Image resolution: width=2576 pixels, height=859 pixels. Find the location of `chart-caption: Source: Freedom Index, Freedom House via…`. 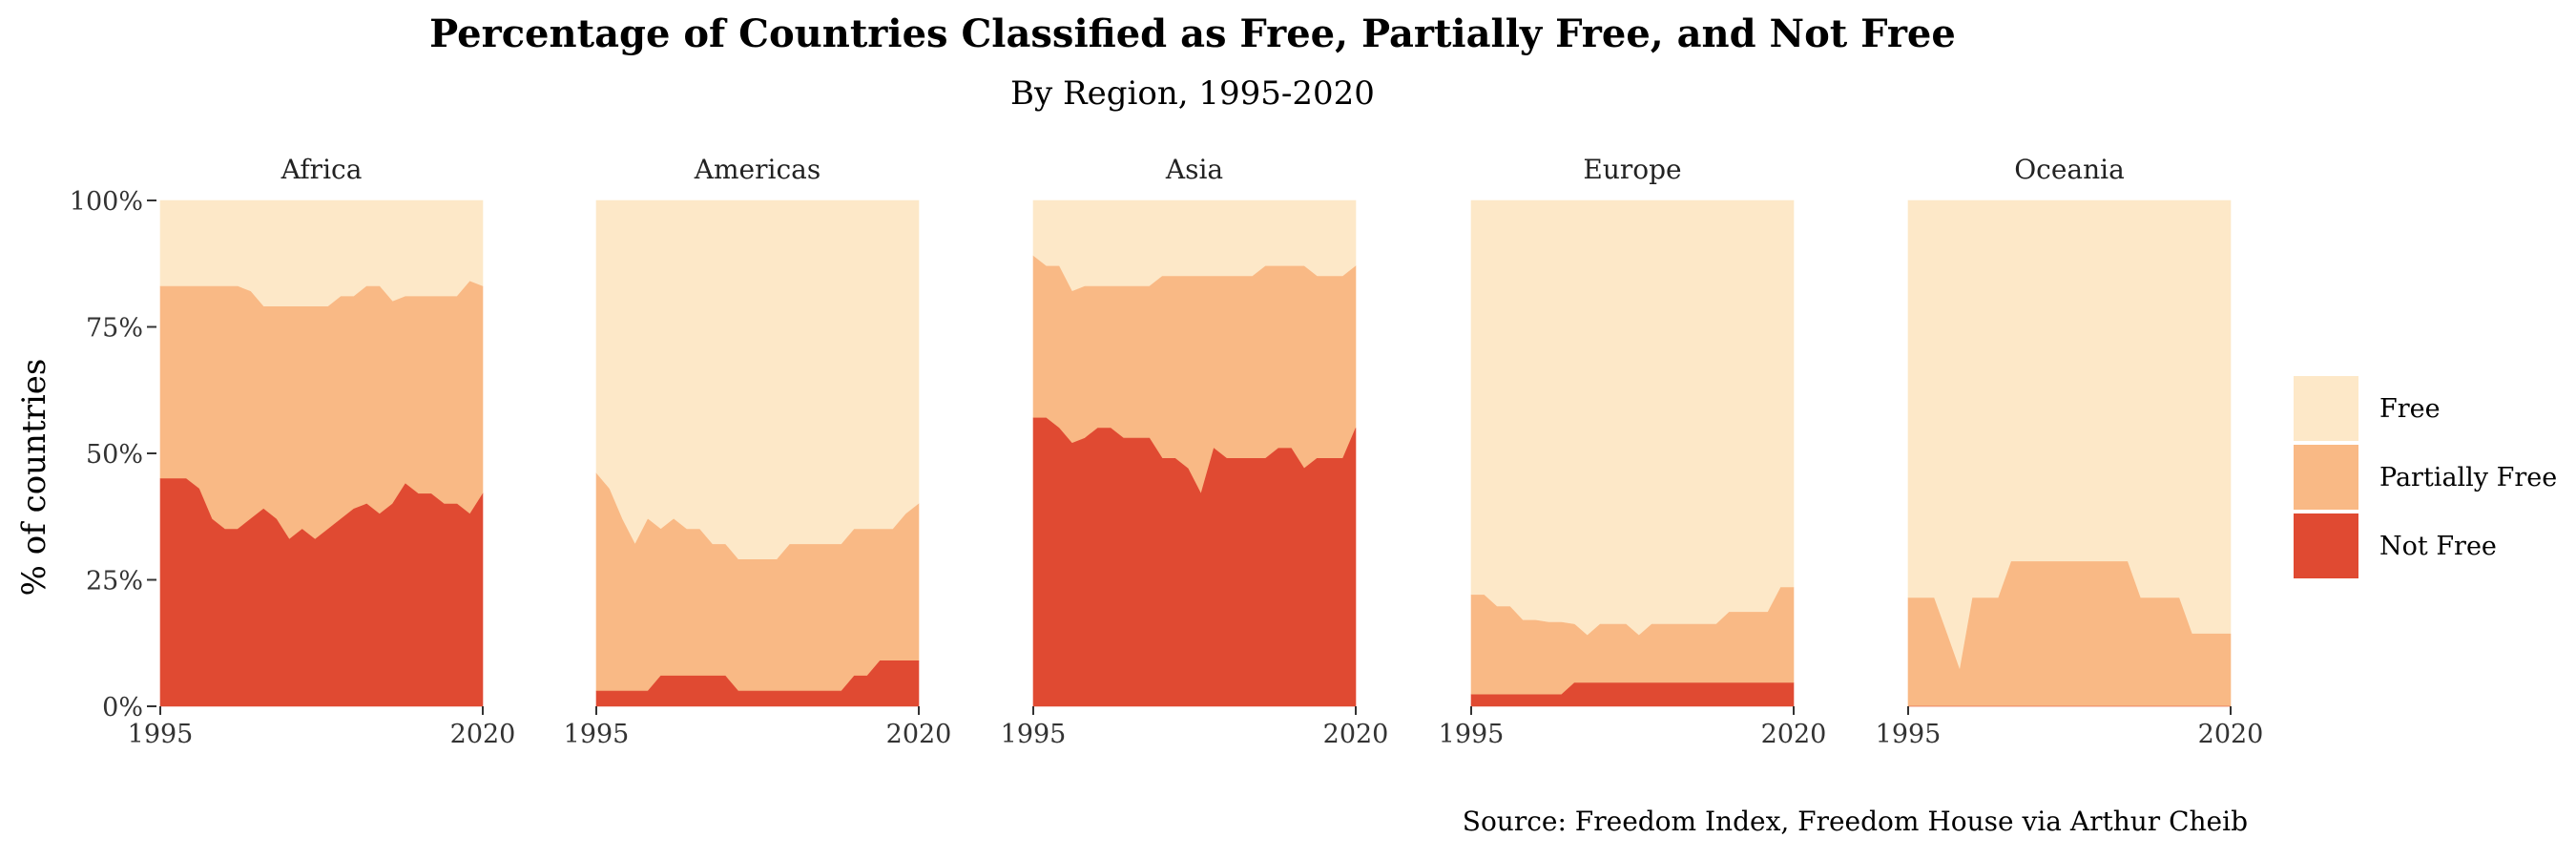

chart-caption: Source: Freedom Index, Freedom House via… is located at coordinates (1855, 821).